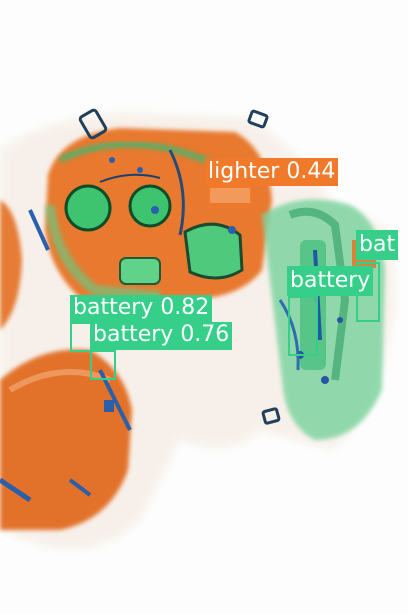  I want to click on detection-label: battery, so click(330, 281).